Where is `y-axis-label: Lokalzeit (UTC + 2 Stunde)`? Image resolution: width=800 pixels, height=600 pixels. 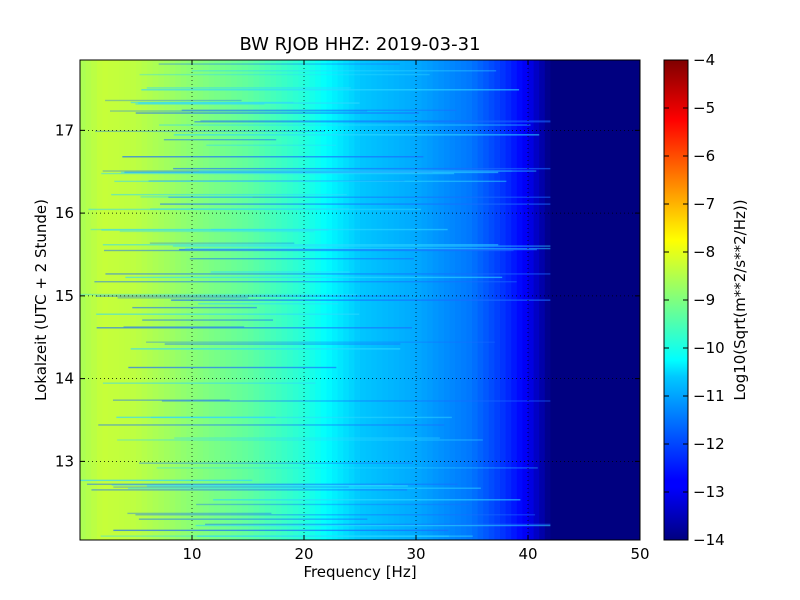
y-axis-label: Lokalzeit (UTC + 2 Stunde) is located at coordinates (41, 300).